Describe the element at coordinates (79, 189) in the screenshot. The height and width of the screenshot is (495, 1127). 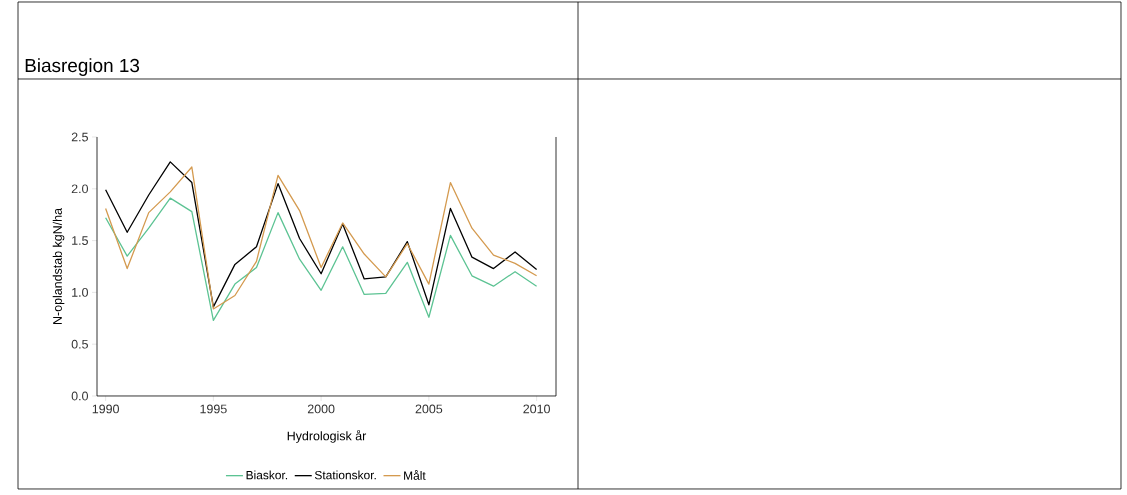
I see `y-tick-label: 2.0` at that location.